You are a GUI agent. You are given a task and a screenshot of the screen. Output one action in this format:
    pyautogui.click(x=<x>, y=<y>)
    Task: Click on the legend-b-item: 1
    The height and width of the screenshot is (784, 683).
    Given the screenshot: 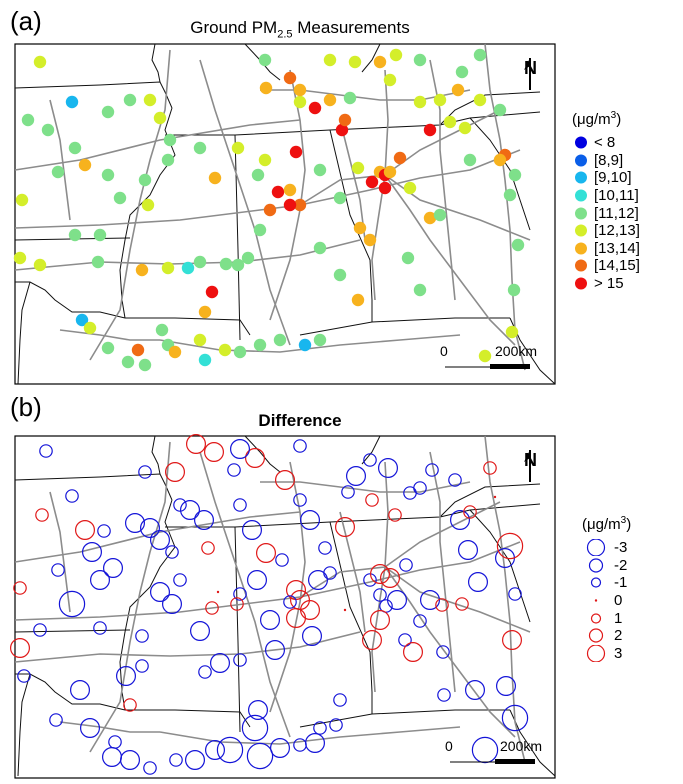 What is the action you would take?
    pyautogui.click(x=606, y=618)
    